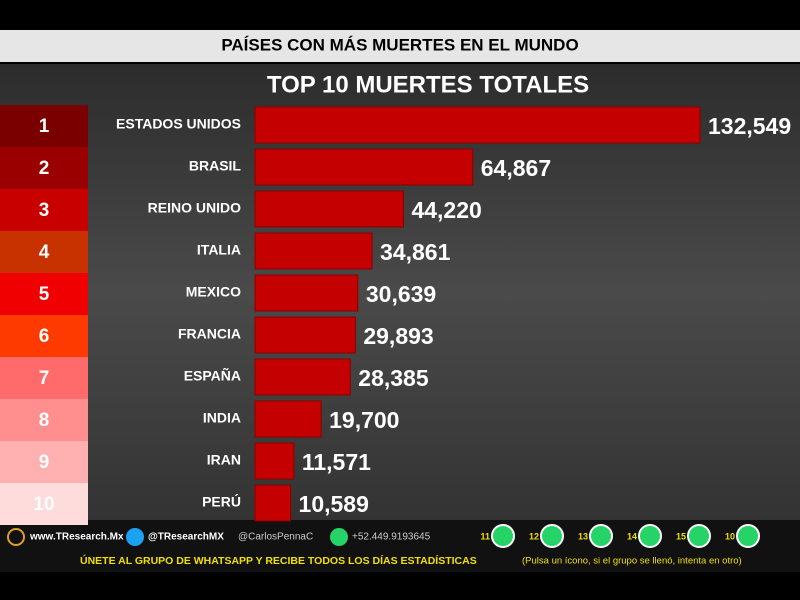  I want to click on rank-label: 3, so click(44, 210).